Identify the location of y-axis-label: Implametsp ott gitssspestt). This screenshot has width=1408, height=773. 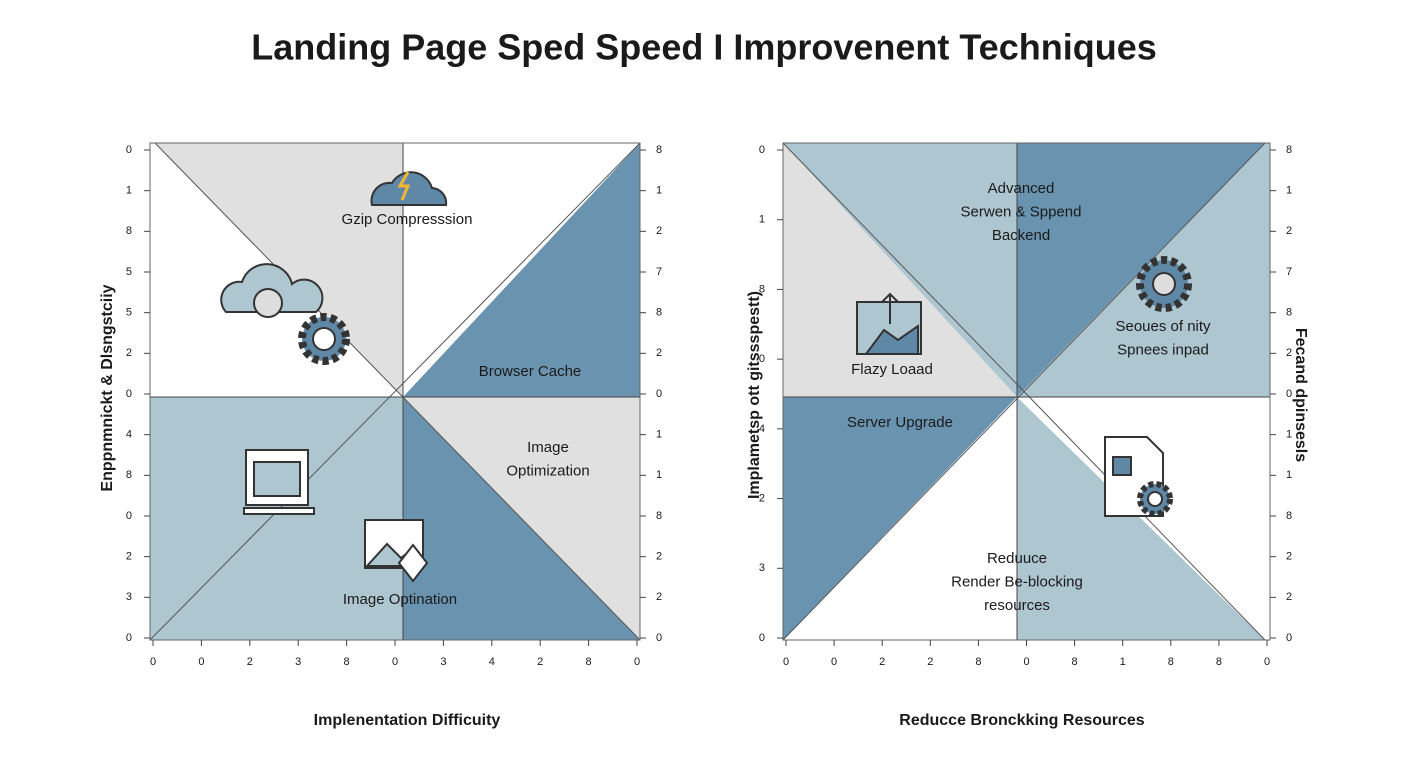
(754, 395).